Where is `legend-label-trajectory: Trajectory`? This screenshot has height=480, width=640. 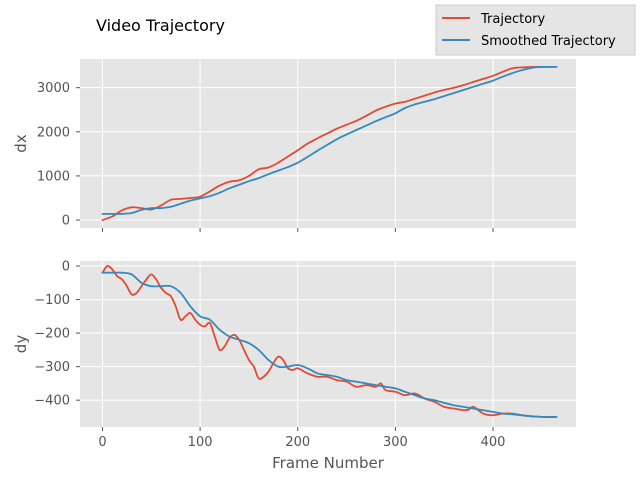
legend-label-trajectory: Trajectory is located at coordinates (512, 19).